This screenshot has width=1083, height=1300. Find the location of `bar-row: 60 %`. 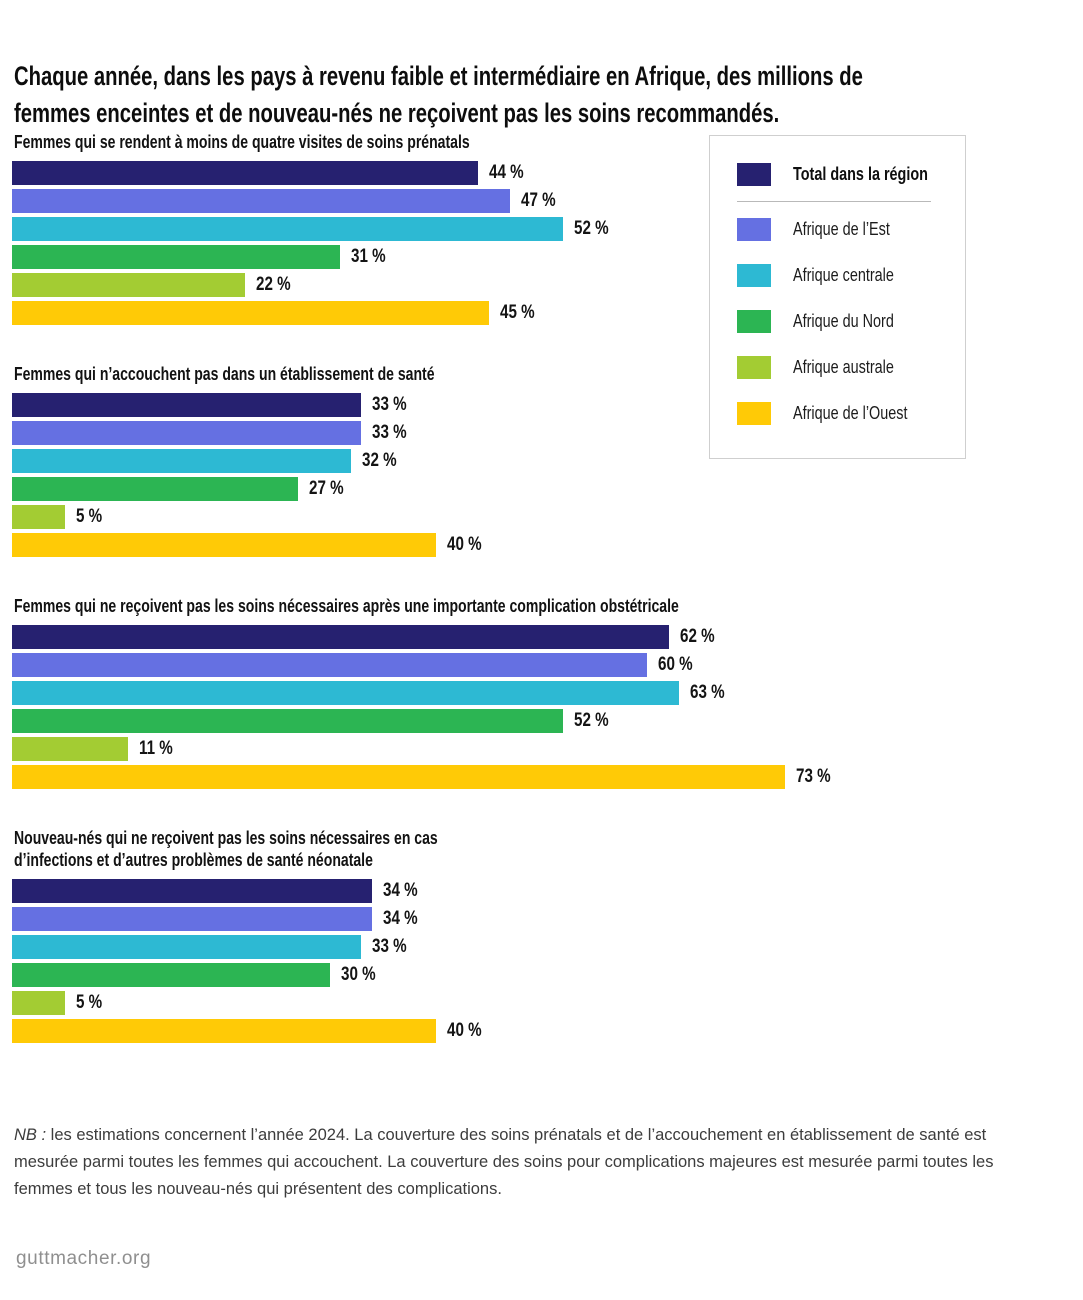

bar-row: 60 % is located at coordinates (541, 665).